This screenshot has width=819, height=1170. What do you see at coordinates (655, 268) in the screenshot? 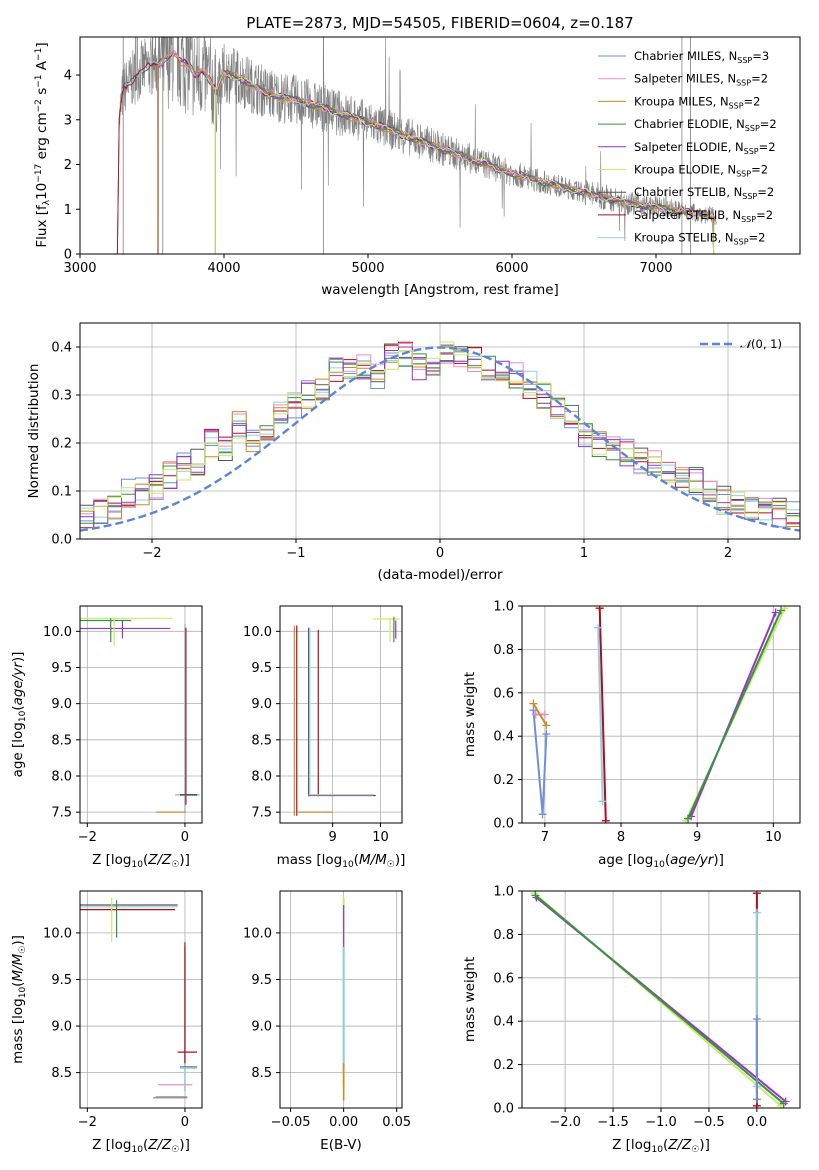
I see `x-tick-label: 7000` at bounding box center [655, 268].